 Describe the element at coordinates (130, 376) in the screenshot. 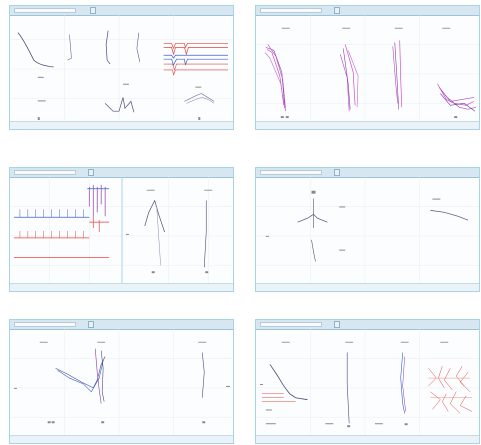

I see `trace-group` at that location.